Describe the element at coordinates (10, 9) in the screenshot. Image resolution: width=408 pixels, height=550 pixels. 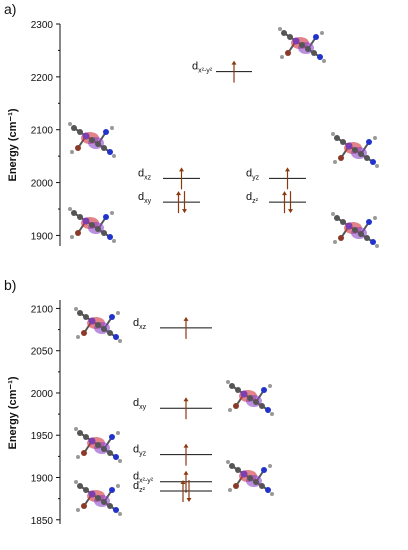
I see `panel-a-label: a)` at that location.